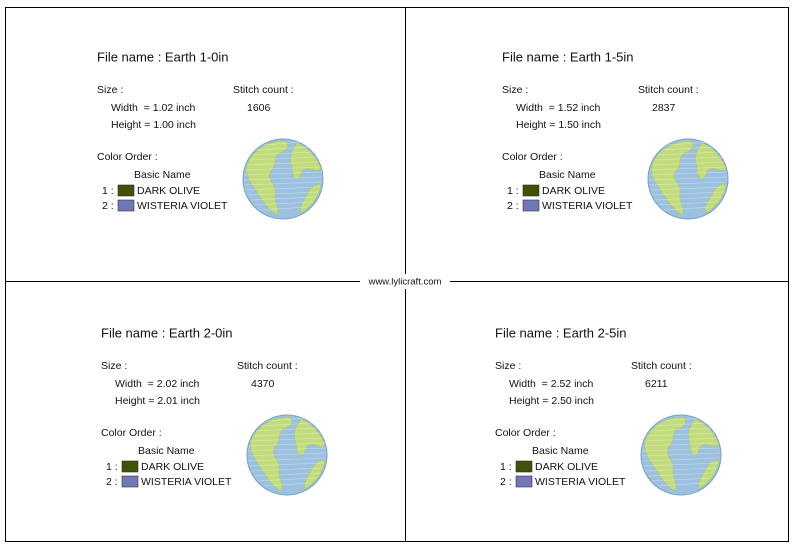 Image resolution: width=794 pixels, height=555 pixels. What do you see at coordinates (153, 125) in the screenshot?
I see `height: Height = 1.00 inch` at bounding box center [153, 125].